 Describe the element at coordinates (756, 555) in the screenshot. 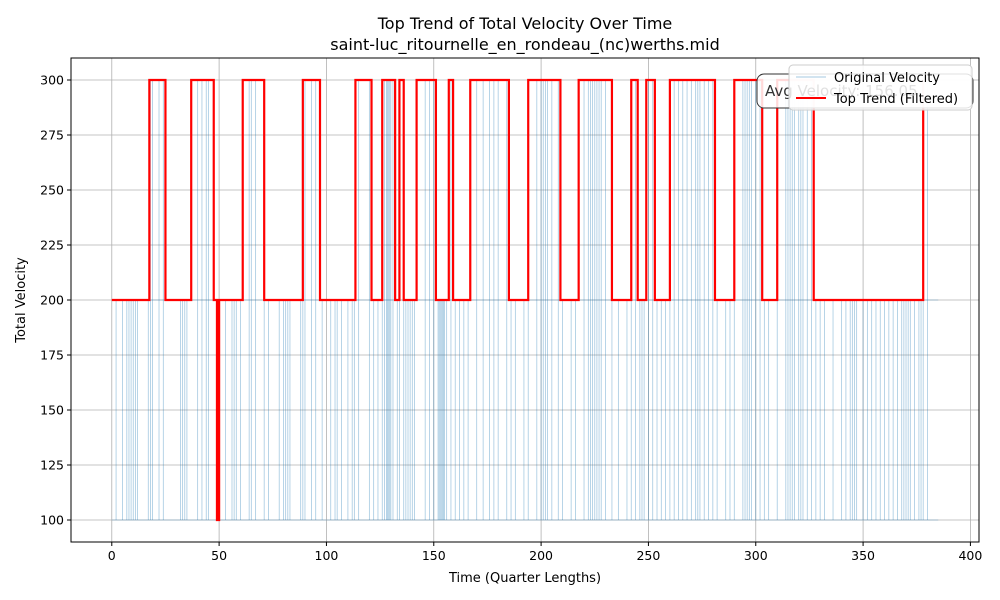

I see `x-tick-label: 300` at that location.